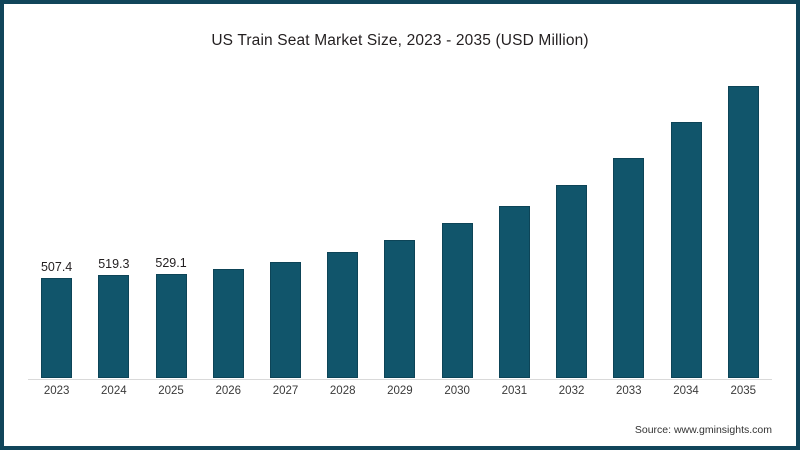 This screenshot has height=450, width=800. Describe the element at coordinates (114, 264) in the screenshot. I see `bar-value-label: 519.3` at that location.